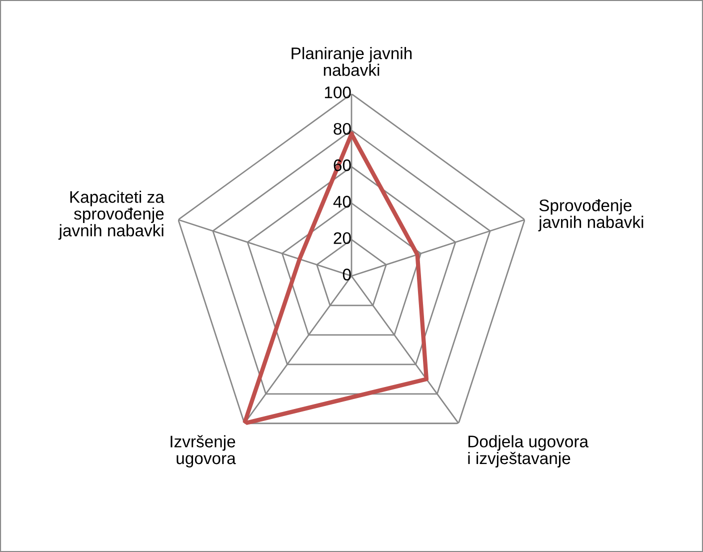 This screenshot has width=703, height=552. Describe the element at coordinates (342, 128) in the screenshot. I see `y-tick-label: 80` at that location.